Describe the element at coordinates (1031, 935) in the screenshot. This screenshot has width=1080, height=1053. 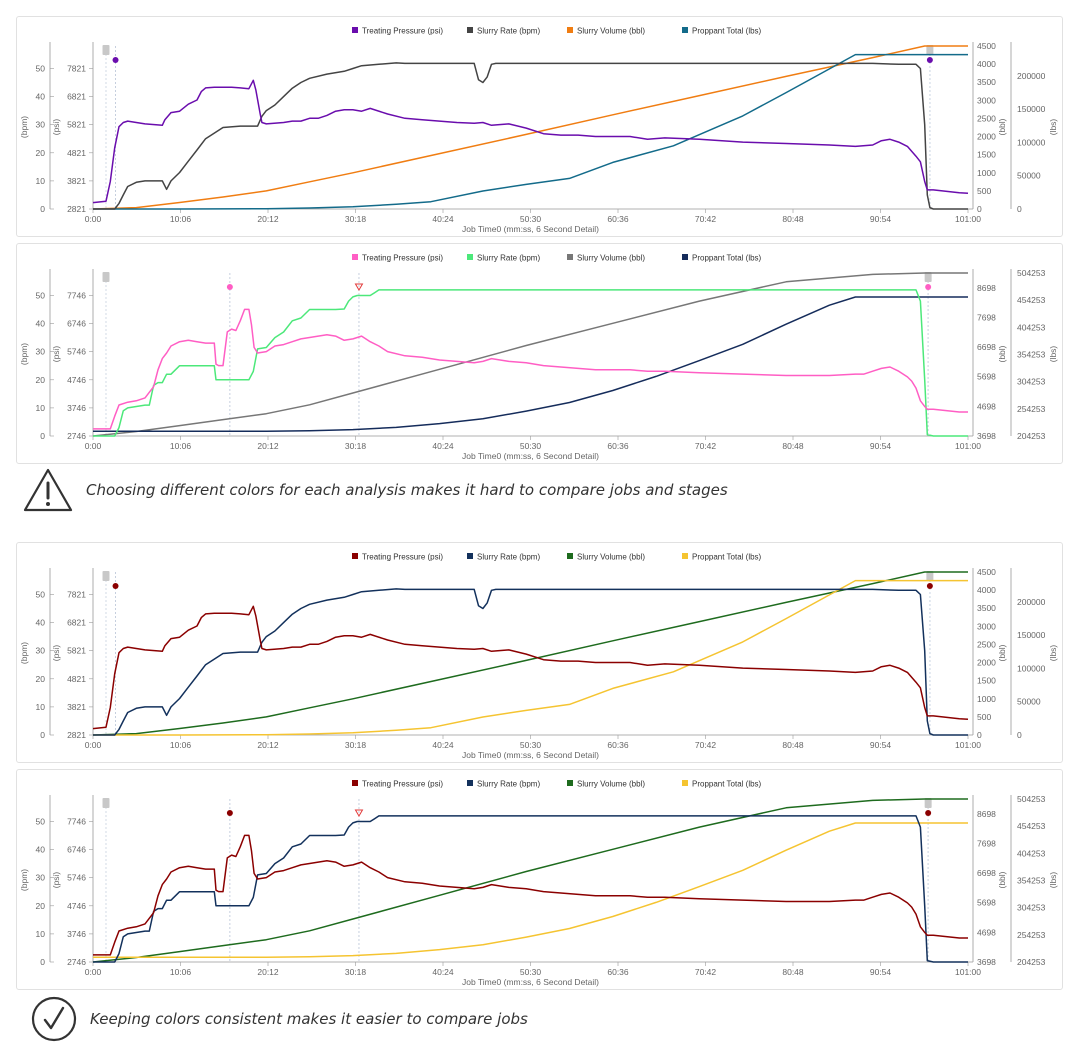
I see `lbs-tick-label: 254253` at that location.